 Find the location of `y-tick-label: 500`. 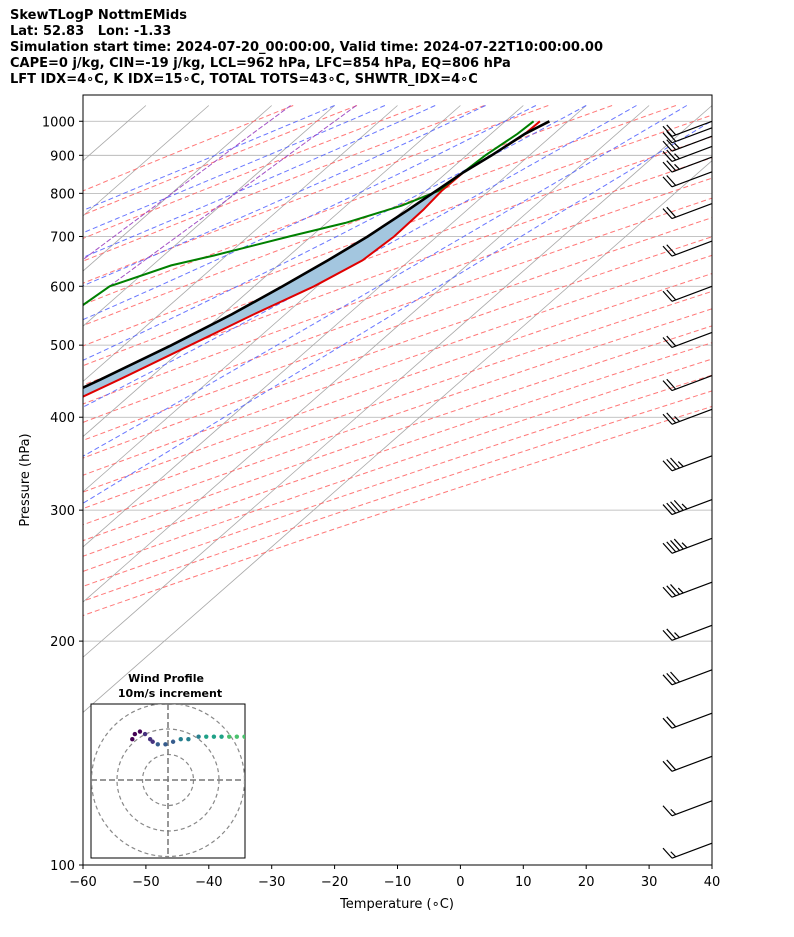

y-tick-label: 500 is located at coordinates (62, 346).